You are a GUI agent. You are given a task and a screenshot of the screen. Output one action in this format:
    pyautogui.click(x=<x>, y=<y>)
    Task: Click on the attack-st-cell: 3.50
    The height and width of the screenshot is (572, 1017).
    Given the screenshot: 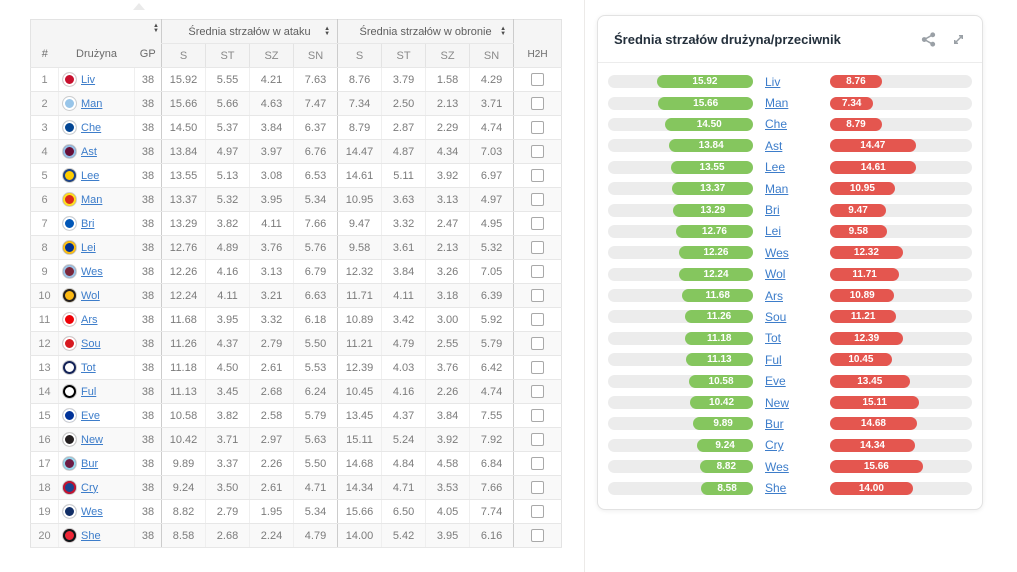 What is the action you would take?
    pyautogui.click(x=227, y=487)
    